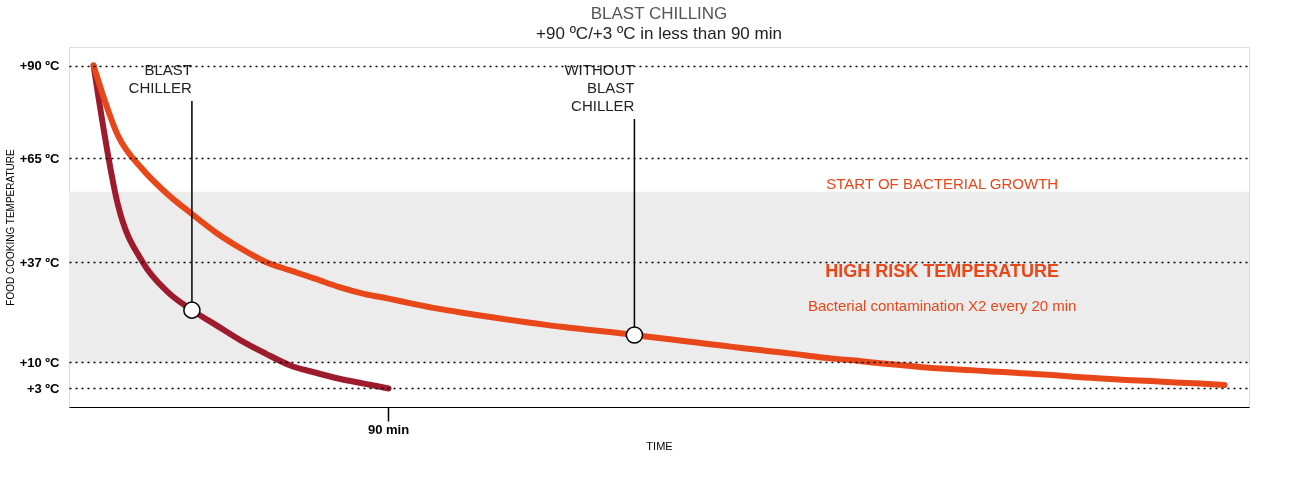 The width and height of the screenshot is (1316, 479). I want to click on y-tick-label: +3 ºC, so click(43, 388).